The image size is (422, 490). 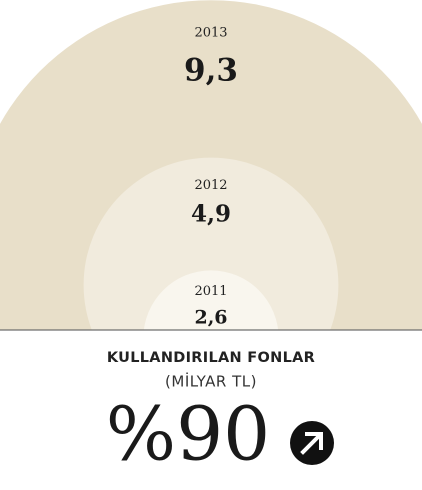 What do you see at coordinates (211, 300) in the screenshot?
I see `circle` at bounding box center [211, 300].